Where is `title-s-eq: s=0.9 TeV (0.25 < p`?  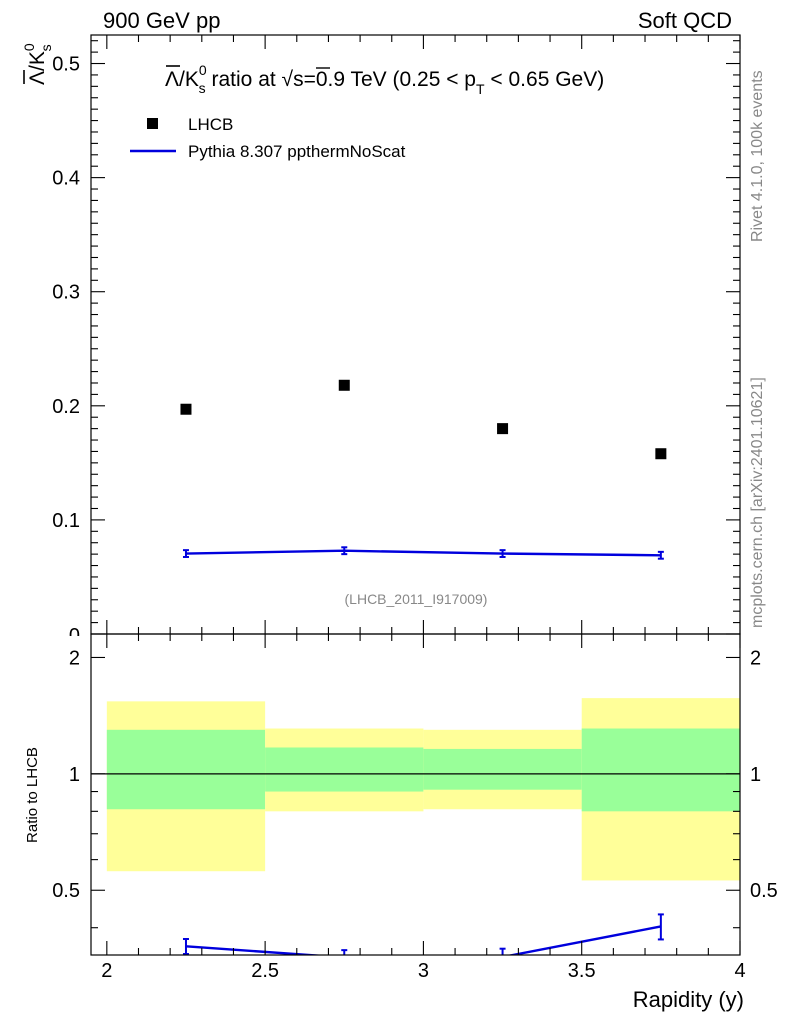
title-s-eq: s=0.9 TeV (0.25 < p is located at coordinates (384, 79).